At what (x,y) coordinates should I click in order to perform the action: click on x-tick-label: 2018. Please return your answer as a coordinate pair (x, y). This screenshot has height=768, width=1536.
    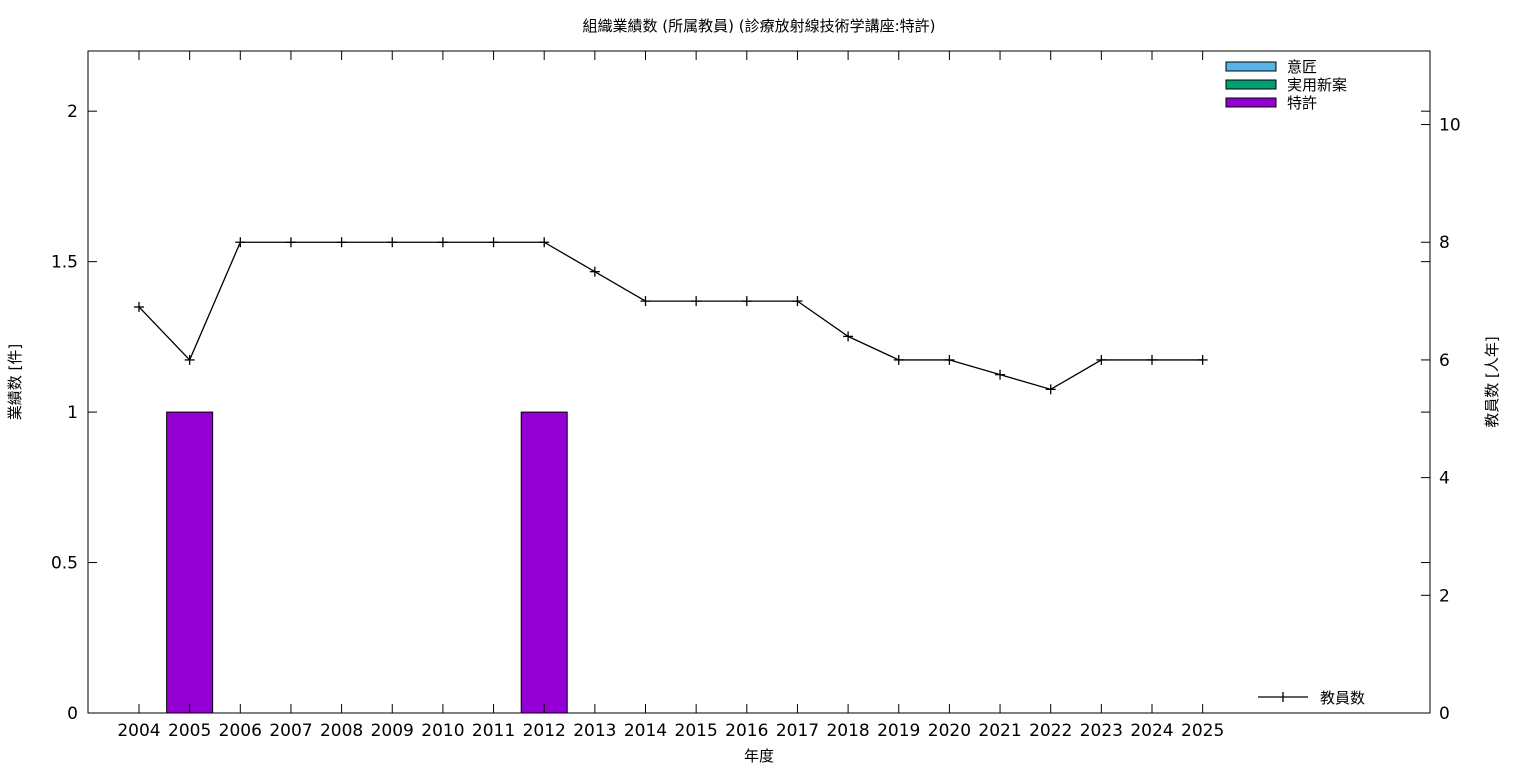
    Looking at the image, I should click on (847, 731).